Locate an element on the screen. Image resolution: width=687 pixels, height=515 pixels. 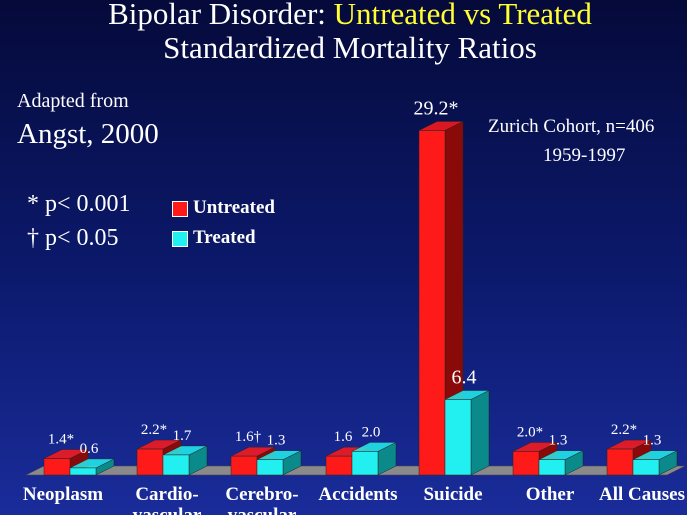
category-label-2: vascular is located at coordinates (262, 510).